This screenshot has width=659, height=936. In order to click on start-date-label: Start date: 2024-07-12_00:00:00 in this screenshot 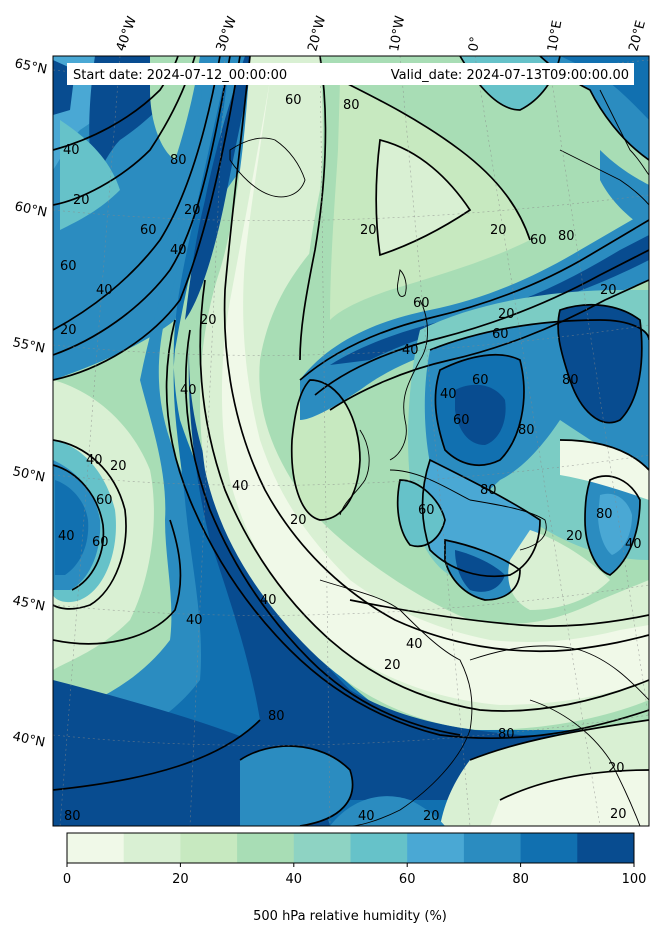, I will do `click(180, 75)`.